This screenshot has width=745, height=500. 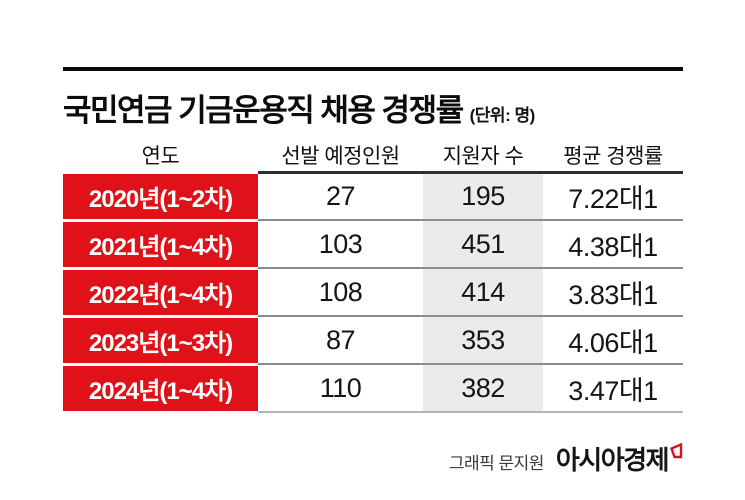 What do you see at coordinates (340, 388) in the screenshot?
I see `planned-cell: 110` at bounding box center [340, 388].